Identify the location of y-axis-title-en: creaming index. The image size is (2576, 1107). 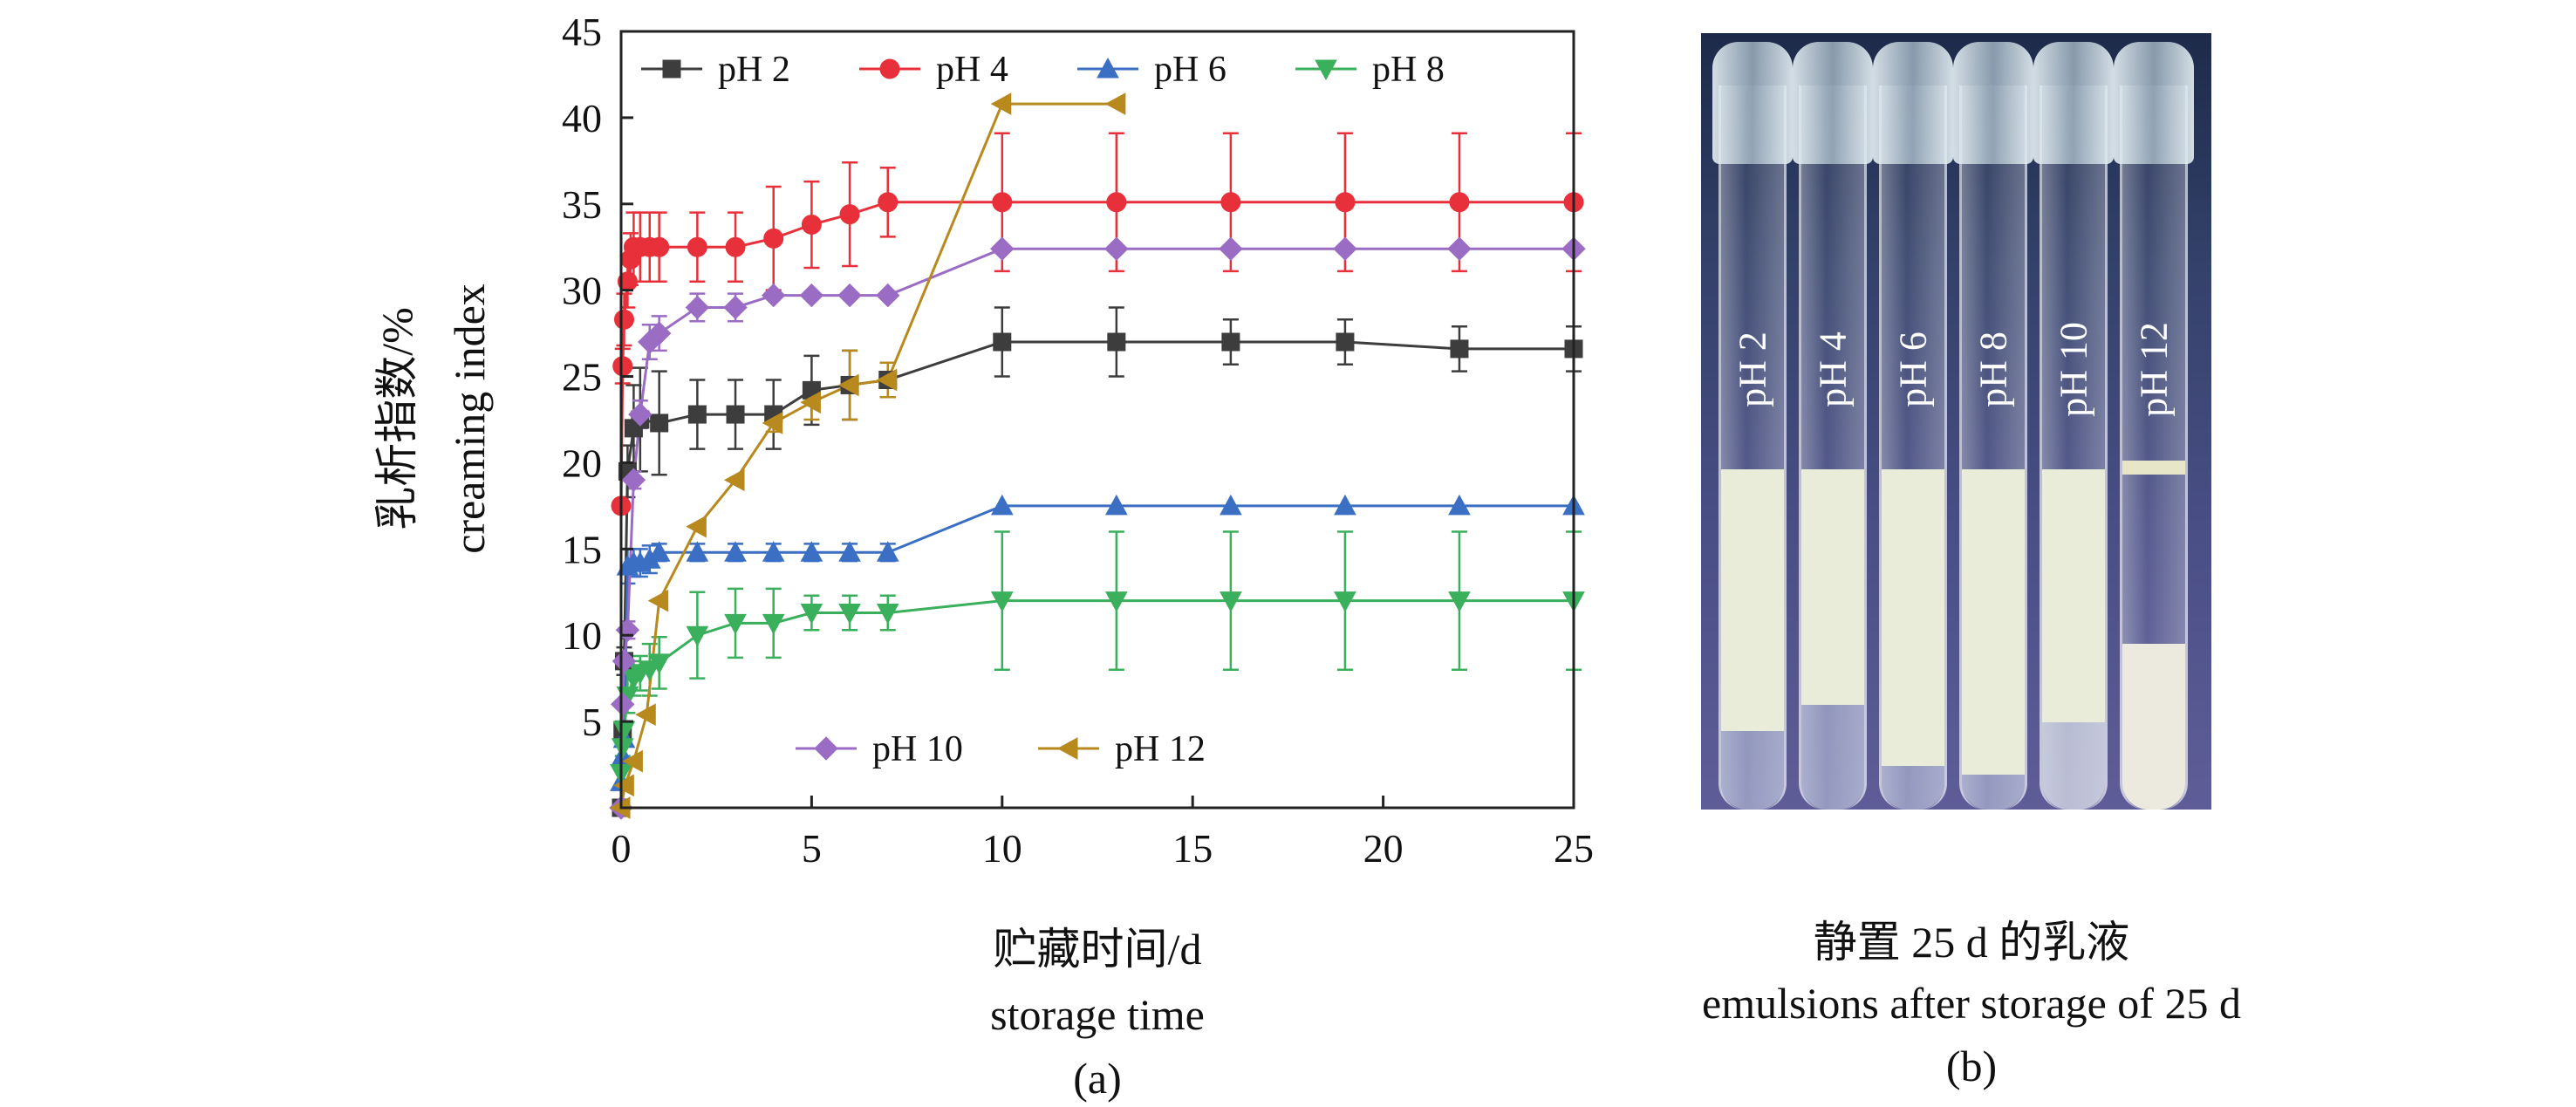
(469, 419).